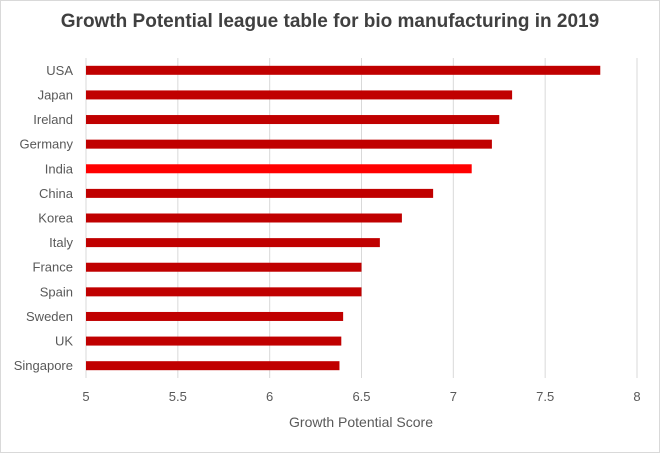 The height and width of the screenshot is (453, 660). What do you see at coordinates (299, 95) in the screenshot?
I see `bar-japan` at bounding box center [299, 95].